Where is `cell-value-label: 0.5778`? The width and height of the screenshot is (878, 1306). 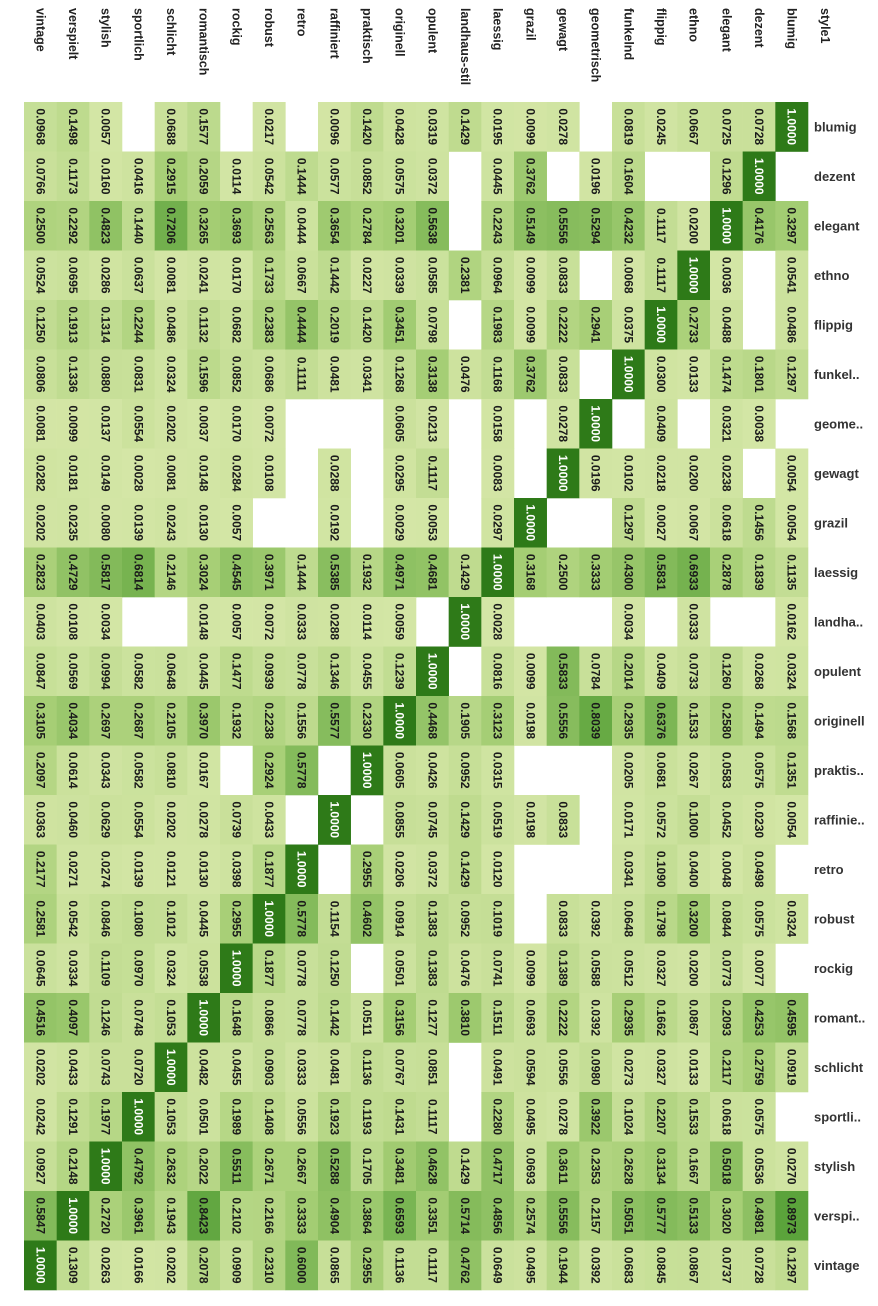 cell-value-label: 0.5778 is located at coordinates (302, 918).